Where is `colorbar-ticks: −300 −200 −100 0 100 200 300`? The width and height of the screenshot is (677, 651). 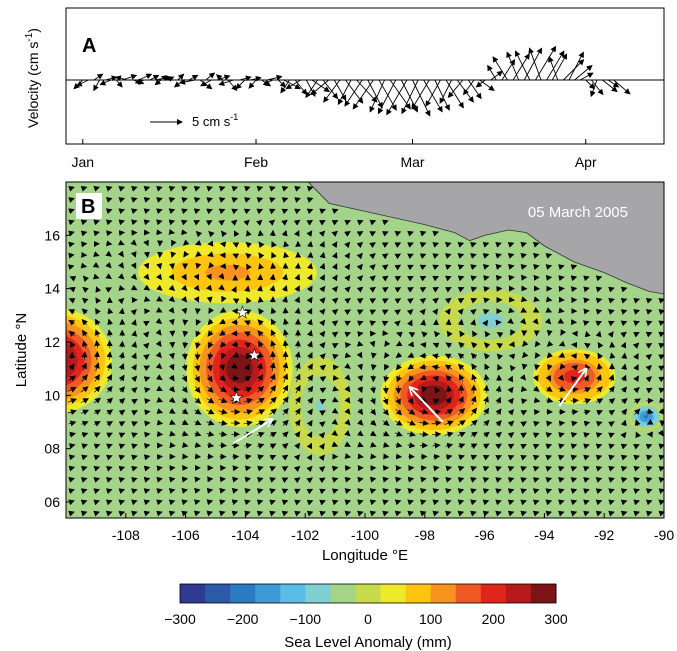
colorbar-ticks: −300 −200 −100 0 100 200 300 is located at coordinates (366, 619).